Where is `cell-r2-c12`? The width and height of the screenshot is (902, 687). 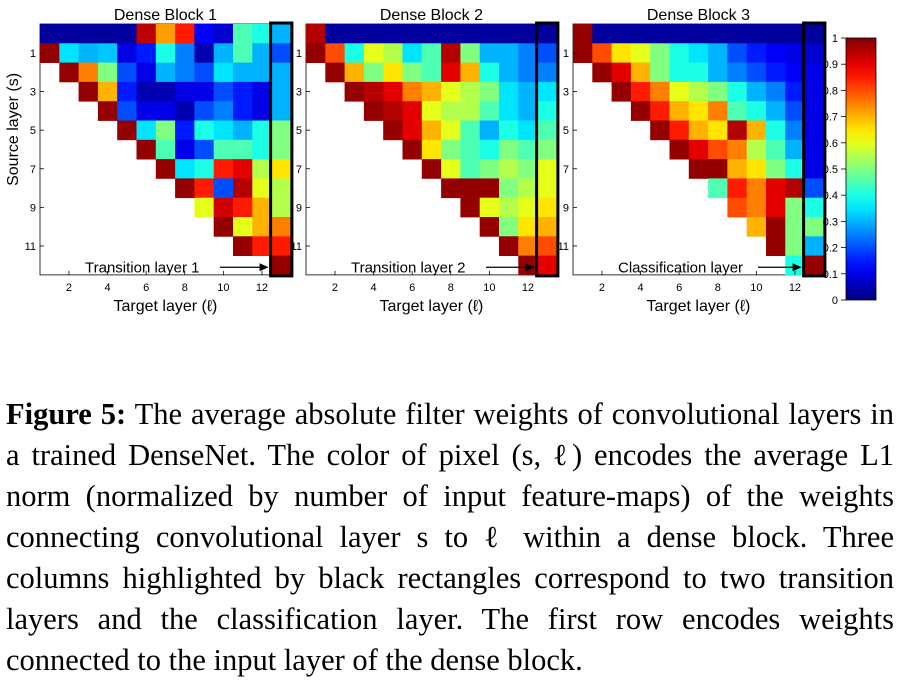 cell-r2-c12 is located at coordinates (547, 72).